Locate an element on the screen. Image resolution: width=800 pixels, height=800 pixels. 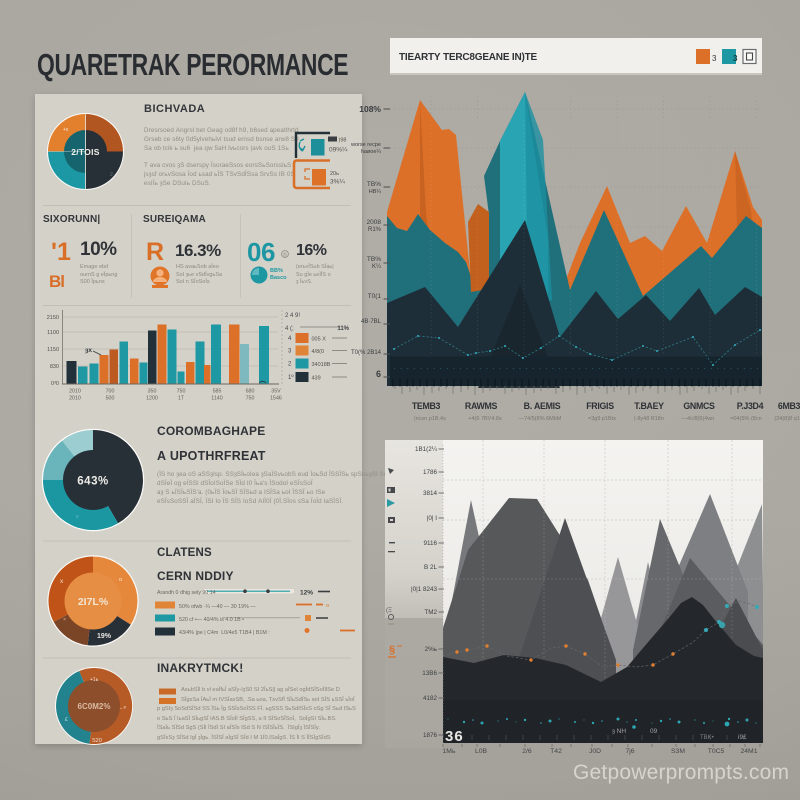
svg-text: 4 (; is located at coordinates (289, 329).